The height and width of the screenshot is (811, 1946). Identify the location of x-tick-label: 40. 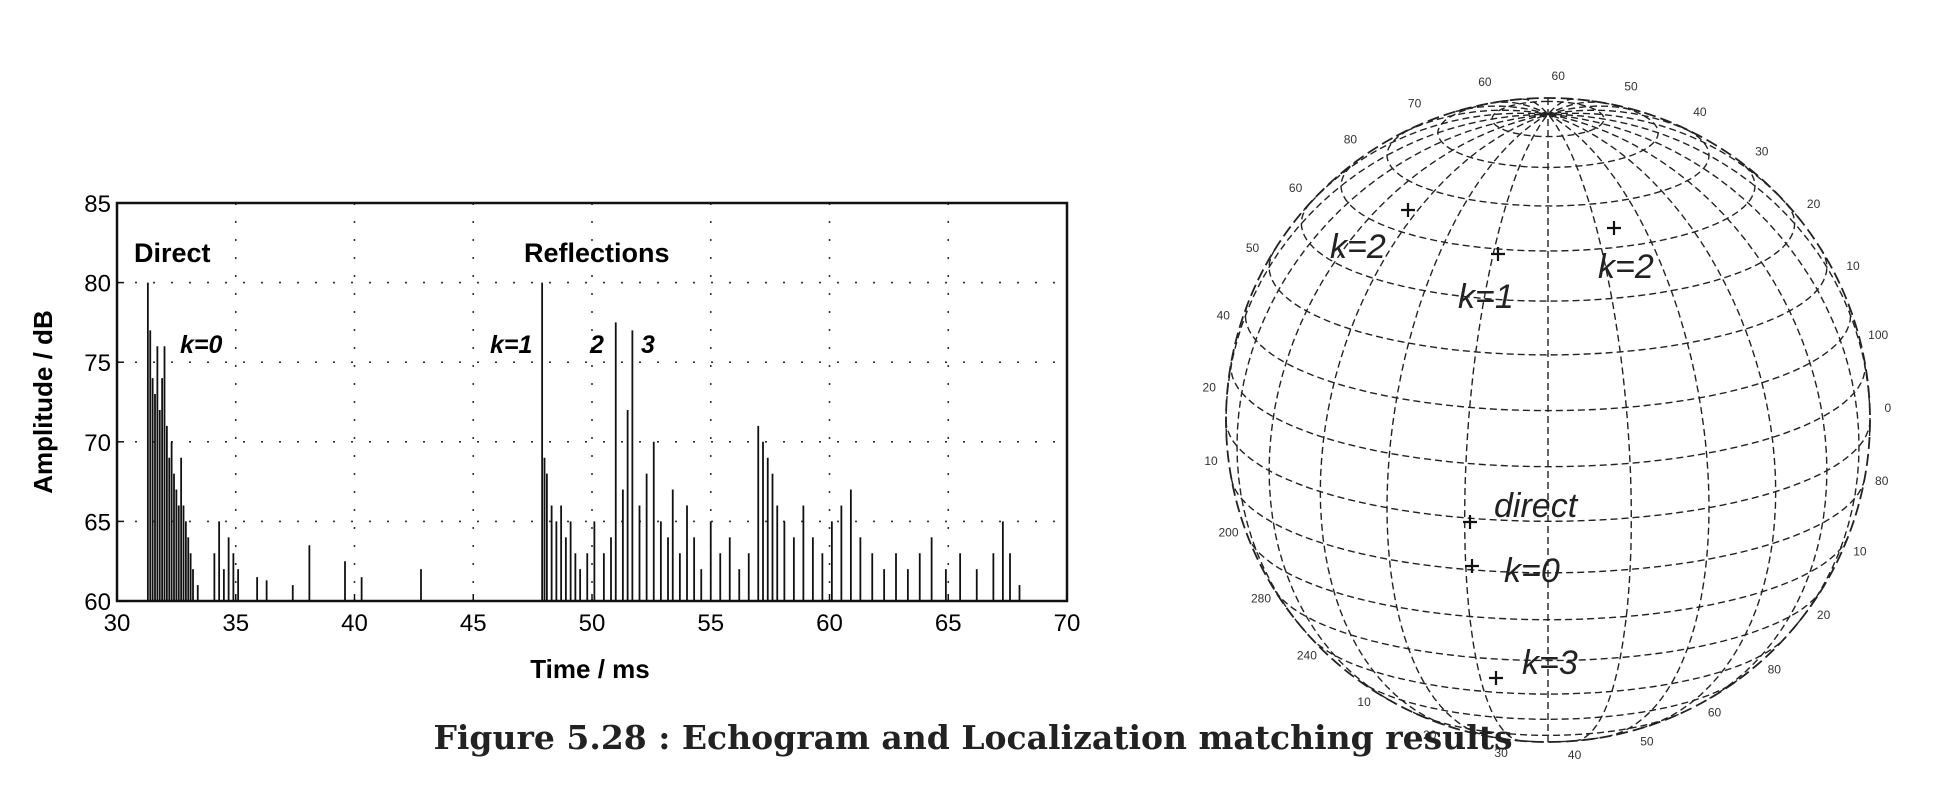
(354, 623).